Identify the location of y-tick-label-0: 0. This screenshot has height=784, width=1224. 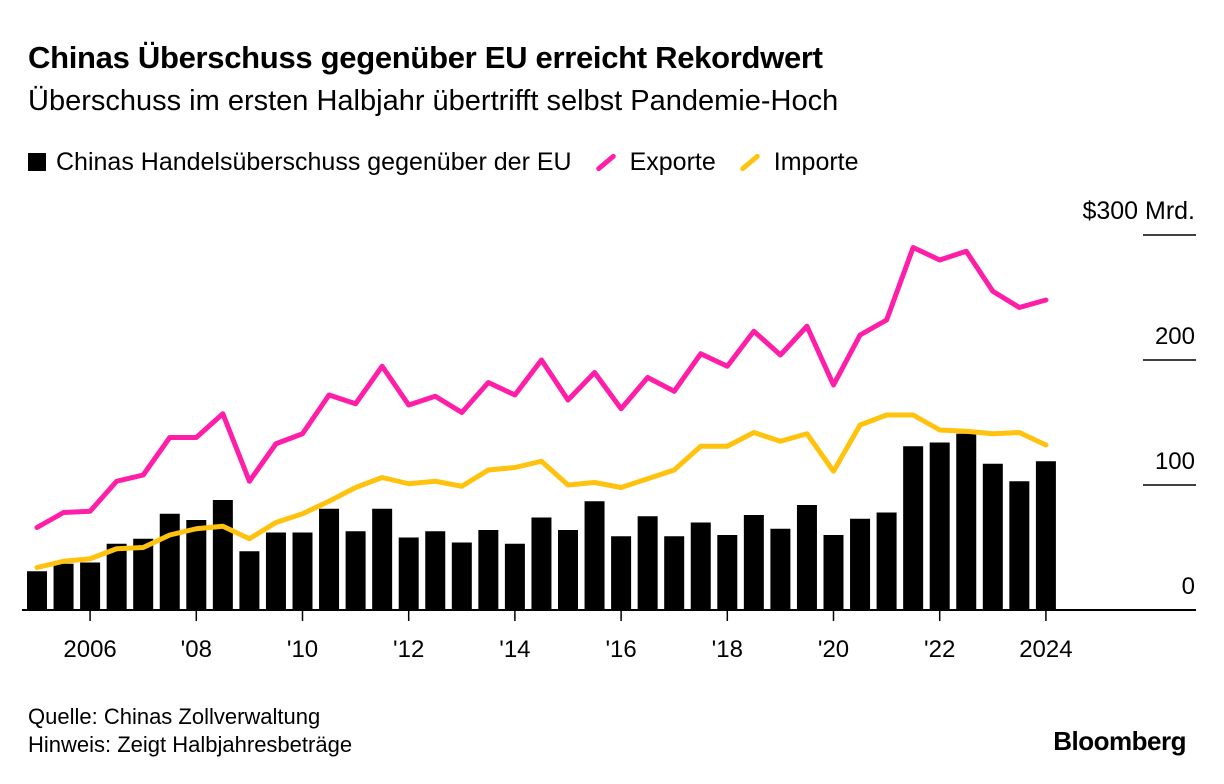
(1188, 586).